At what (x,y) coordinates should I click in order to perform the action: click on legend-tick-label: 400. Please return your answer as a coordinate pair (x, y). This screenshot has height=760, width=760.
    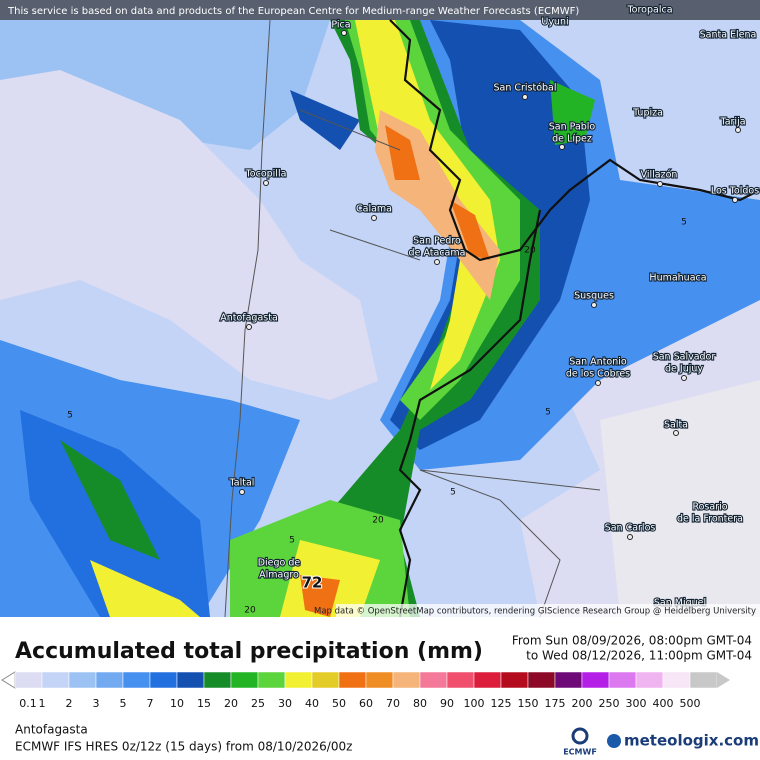
    Looking at the image, I should click on (663, 703).